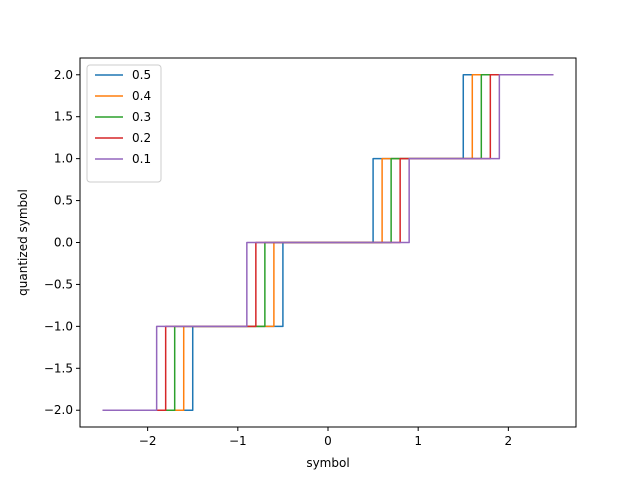 The image size is (640, 480). What do you see at coordinates (23, 242) in the screenshot?
I see `y-axis-label: quantized symbol` at bounding box center [23, 242].